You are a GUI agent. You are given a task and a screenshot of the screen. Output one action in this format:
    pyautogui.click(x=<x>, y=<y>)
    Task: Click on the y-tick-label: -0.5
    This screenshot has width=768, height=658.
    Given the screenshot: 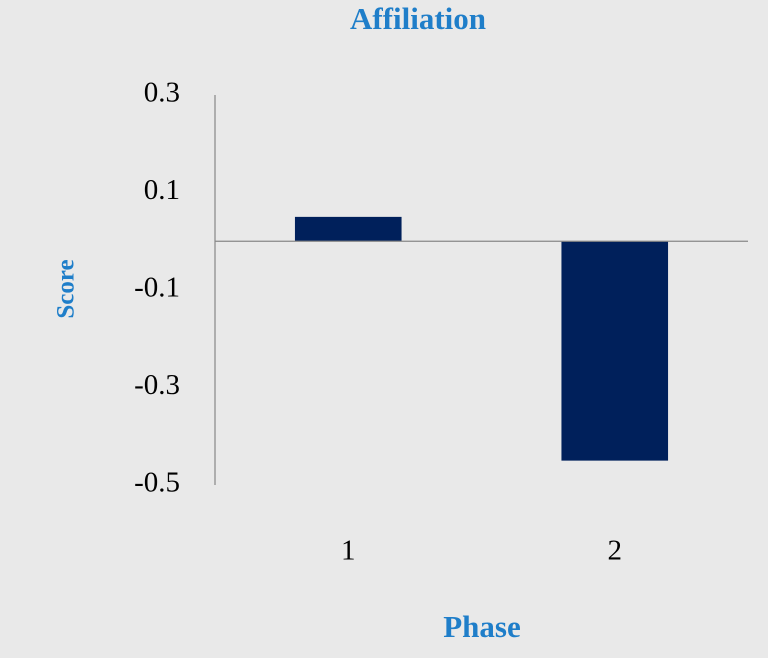 What is the action you would take?
    pyautogui.click(x=157, y=483)
    